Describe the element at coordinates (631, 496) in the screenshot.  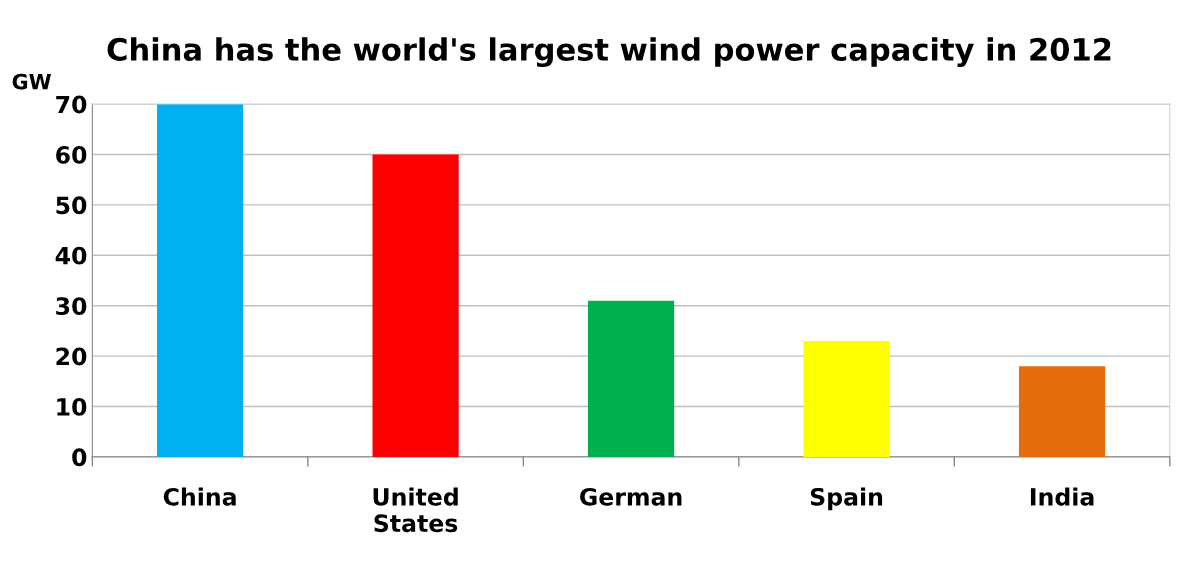
I see `x-tick-label: German` at that location.